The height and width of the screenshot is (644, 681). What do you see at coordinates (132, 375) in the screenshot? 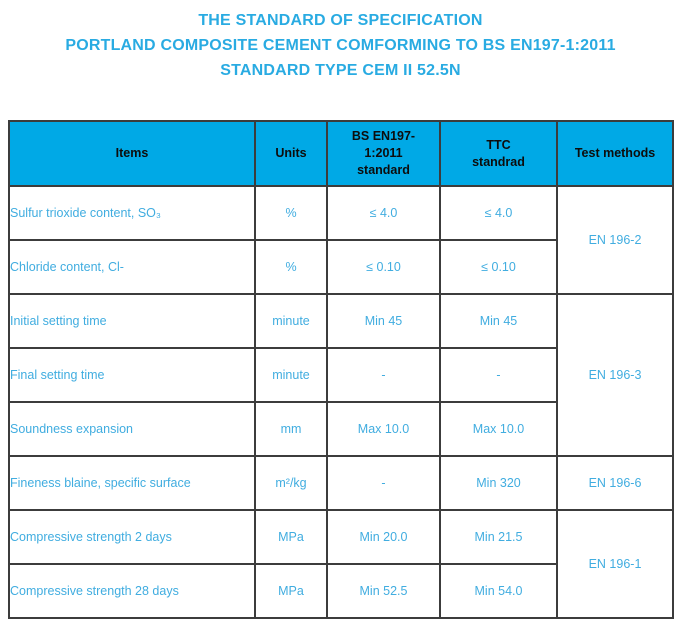
I see `cell-item: Final setting time` at bounding box center [132, 375].